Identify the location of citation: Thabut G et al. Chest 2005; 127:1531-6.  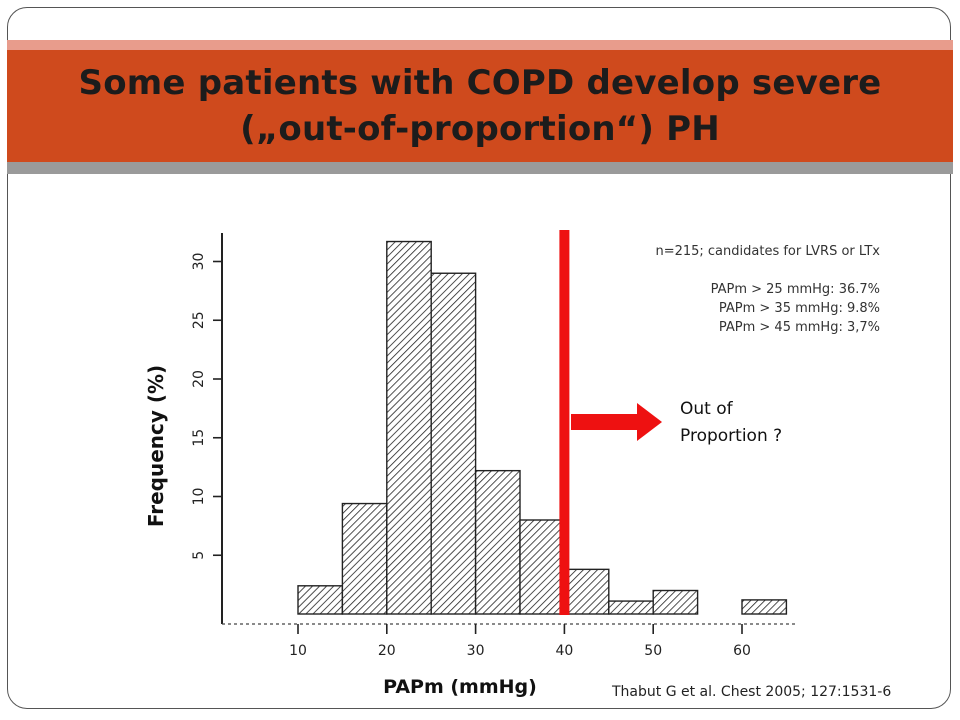
(752, 692).